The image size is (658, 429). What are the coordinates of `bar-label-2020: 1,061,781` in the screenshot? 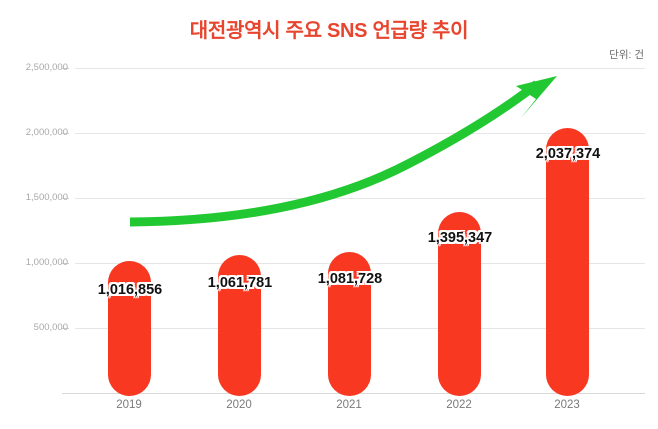 It's located at (240, 283).